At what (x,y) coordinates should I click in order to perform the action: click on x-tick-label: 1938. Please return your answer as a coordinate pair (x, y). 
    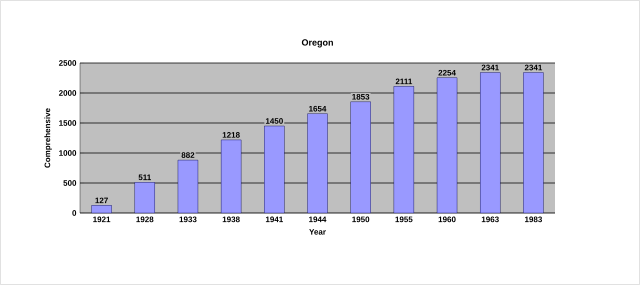
    Looking at the image, I should click on (231, 219).